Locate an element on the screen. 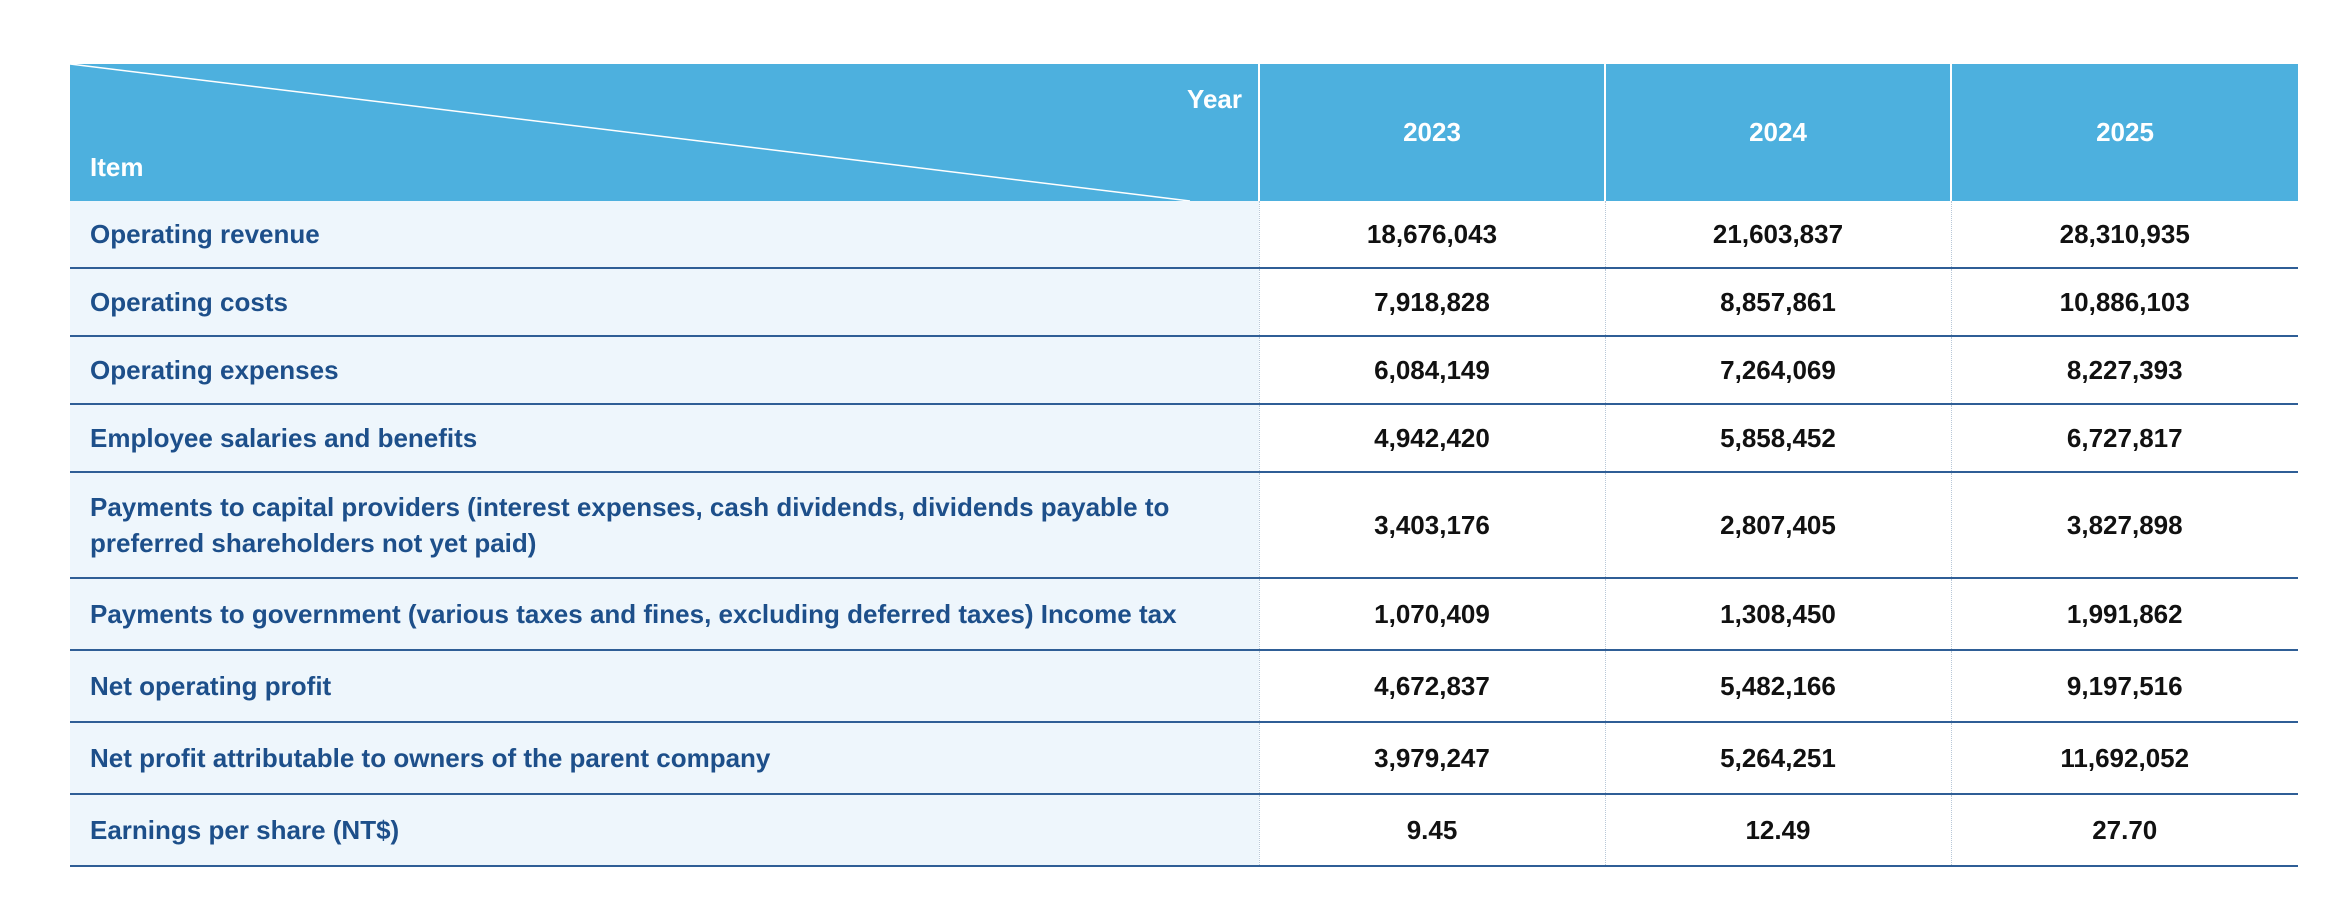  row-label: Operating revenue is located at coordinates (665, 235).